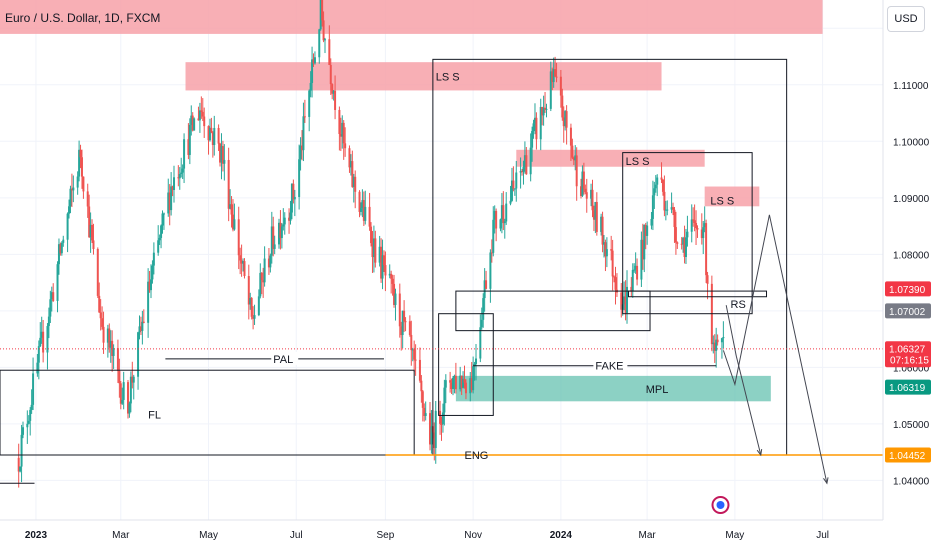 The height and width of the screenshot is (550, 932). What do you see at coordinates (687, 233) in the screenshot?
I see `annotation-frame` at bounding box center [687, 233].